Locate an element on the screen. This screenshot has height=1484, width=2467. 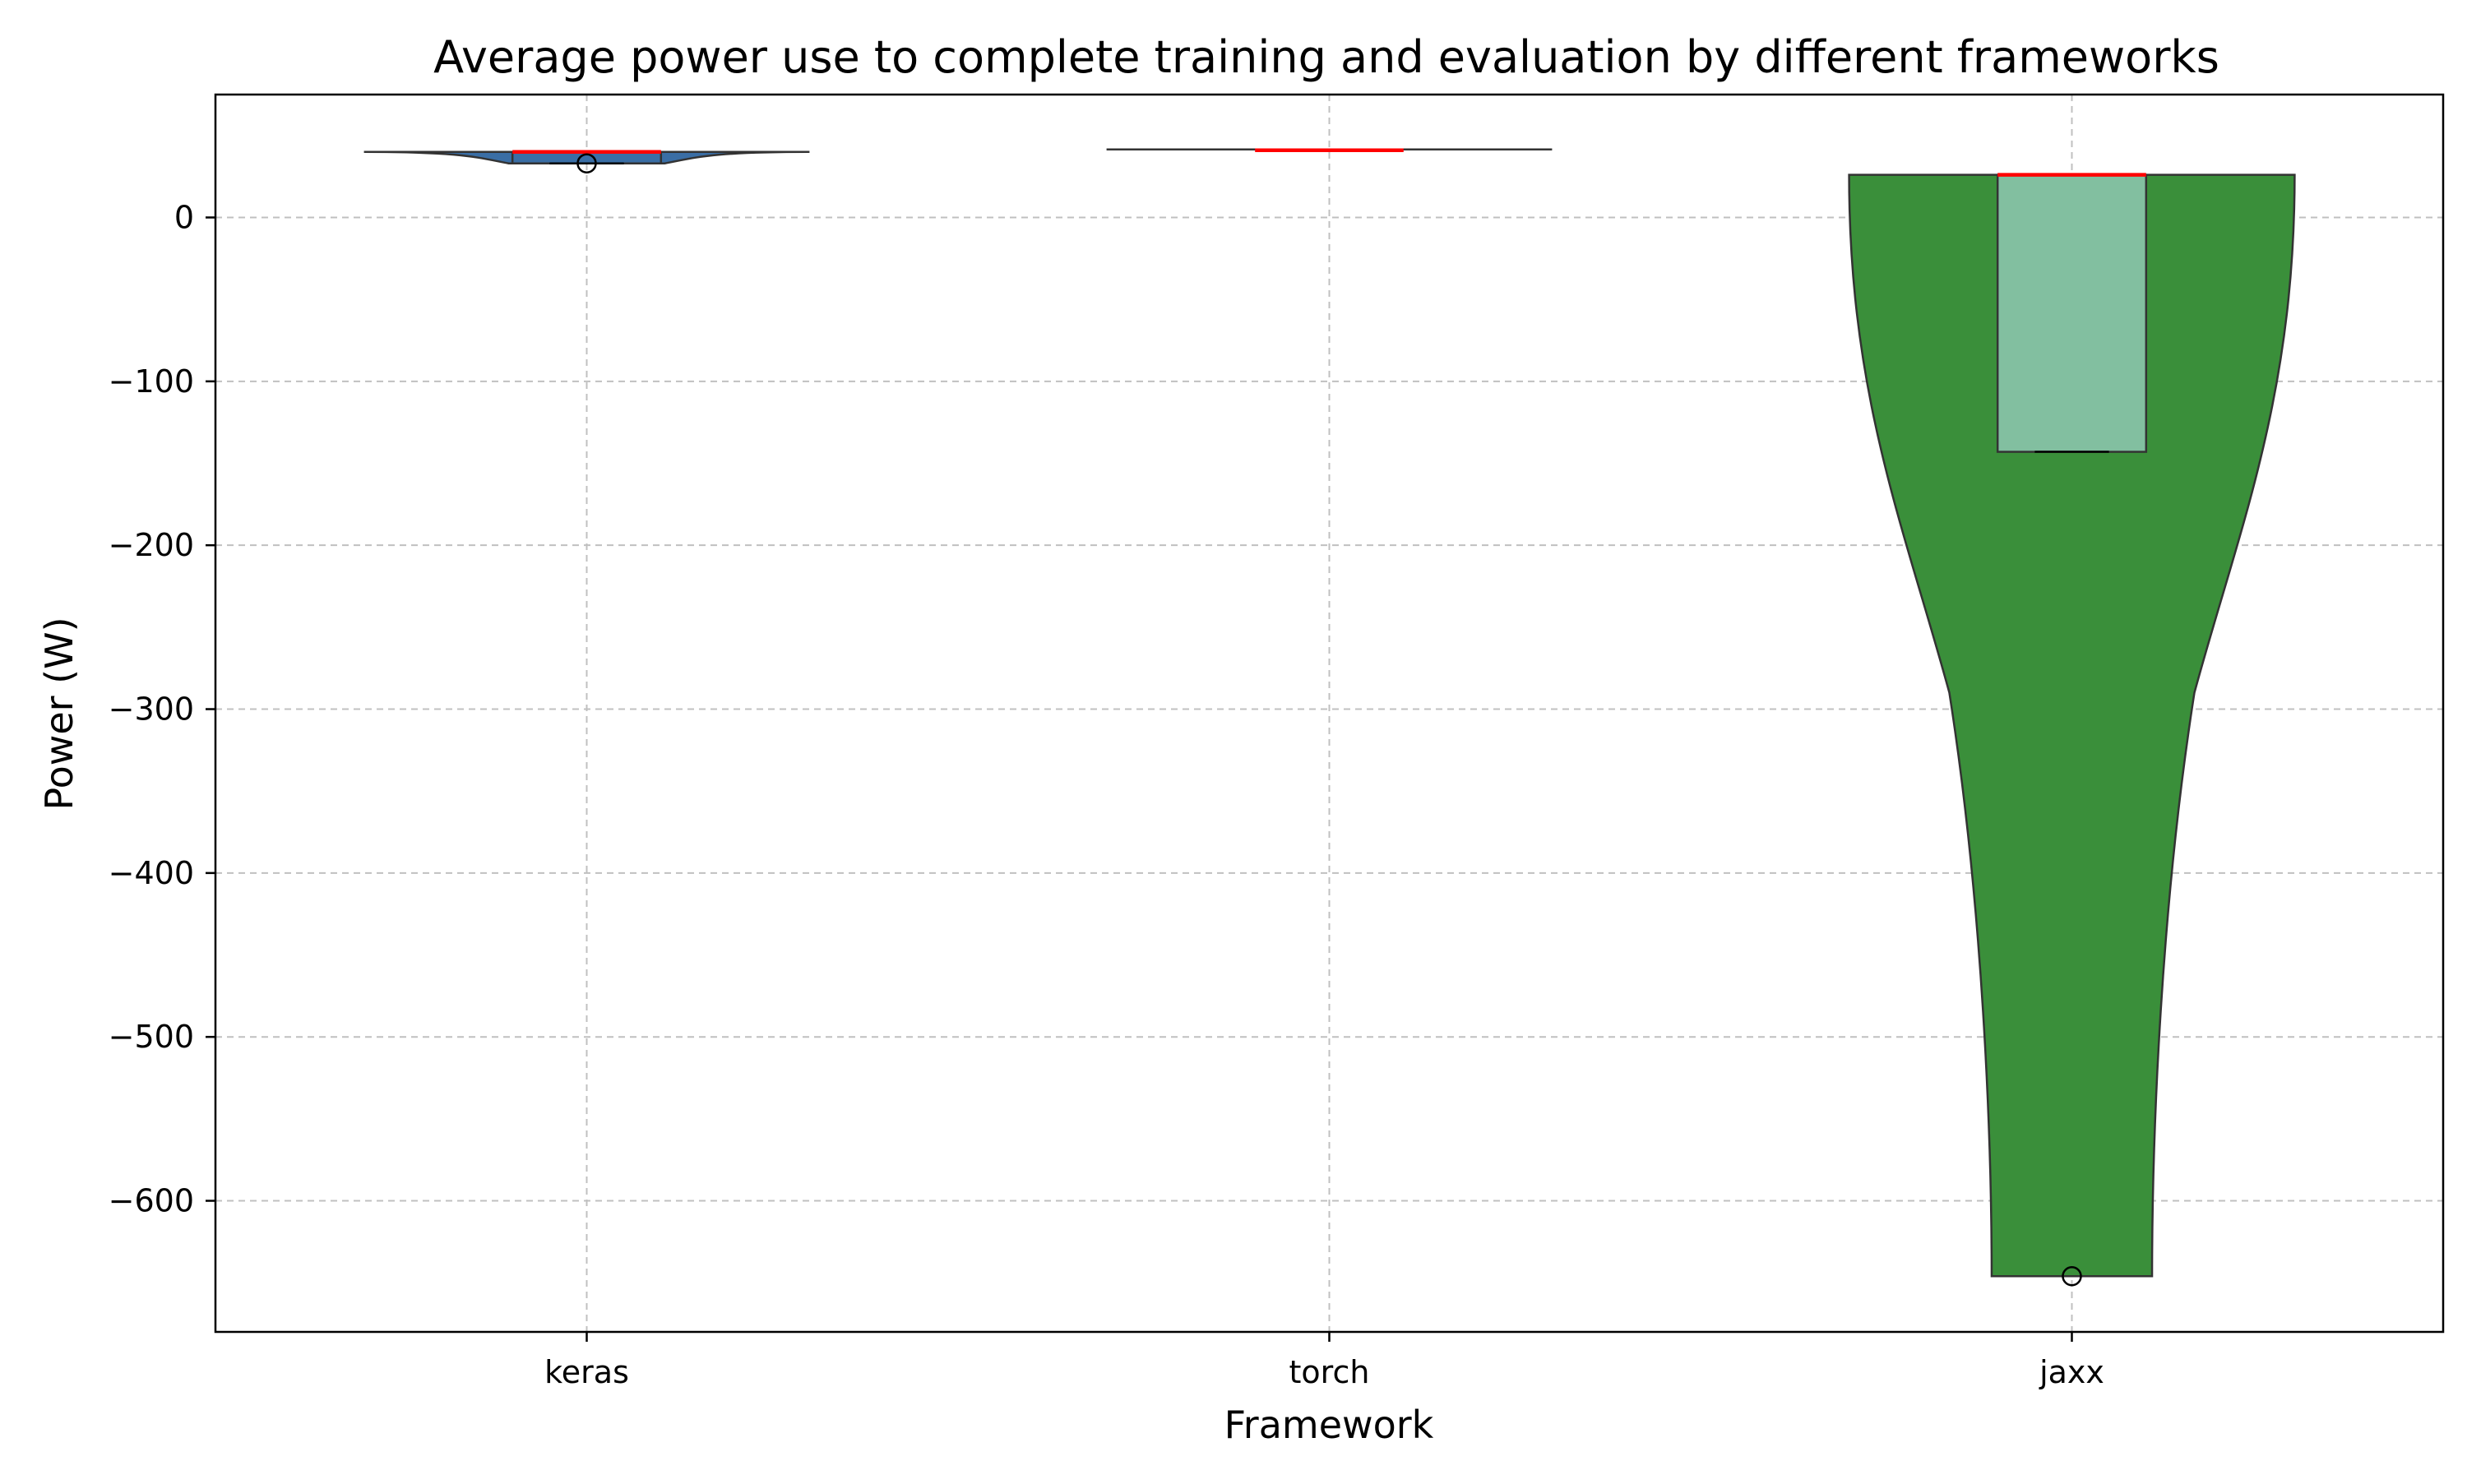
y-tick-label: −200 is located at coordinates (151, 545).